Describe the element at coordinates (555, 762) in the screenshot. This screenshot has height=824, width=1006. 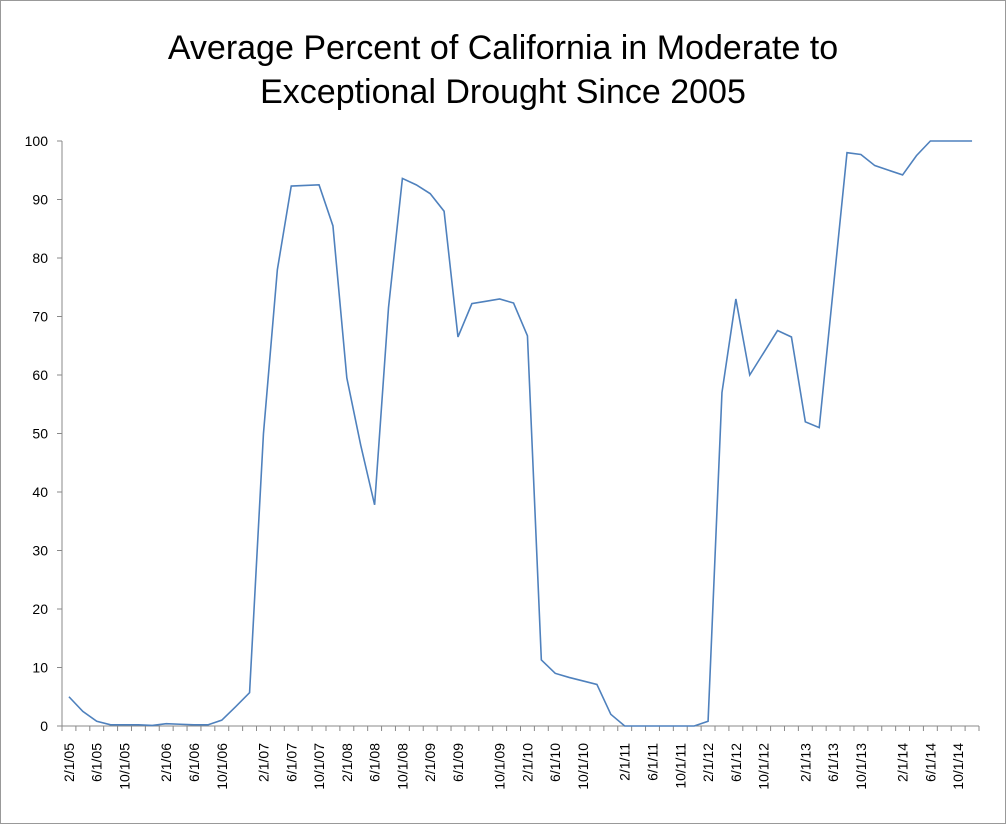
I see `x-tick-label: 6/1/10` at that location.